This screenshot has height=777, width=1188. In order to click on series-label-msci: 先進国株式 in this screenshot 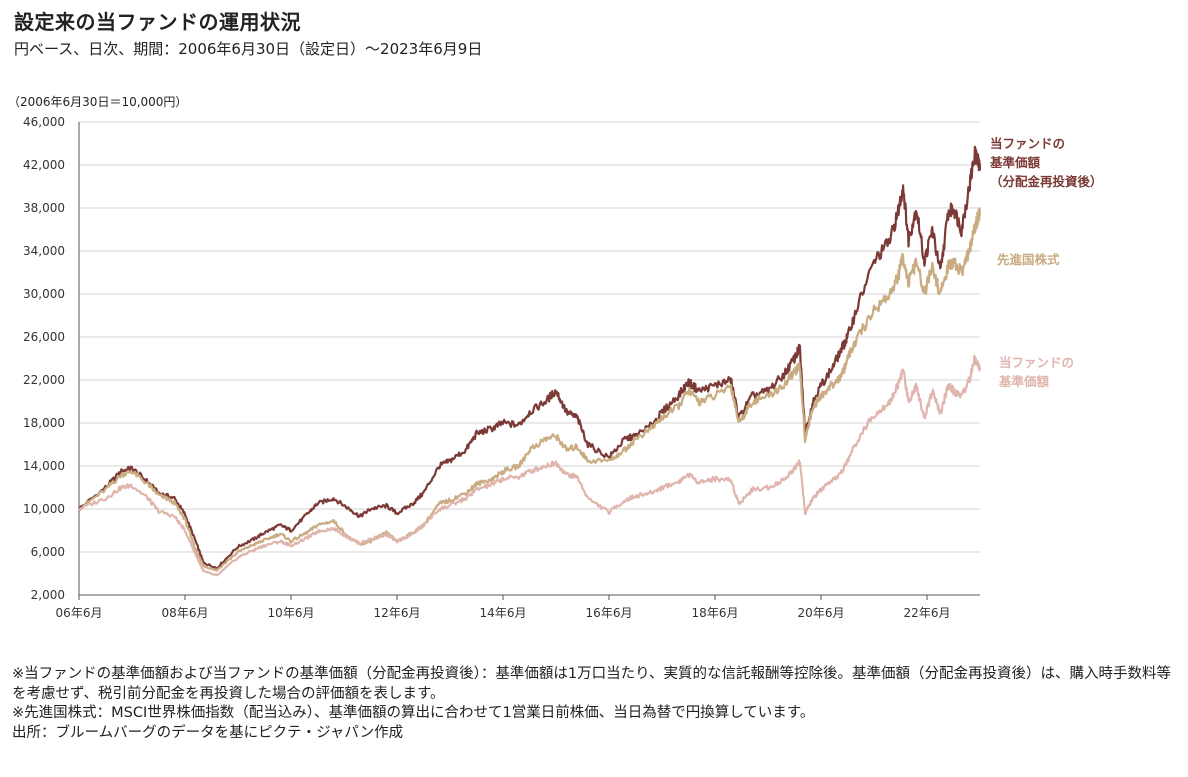, I will do `click(1028, 259)`.